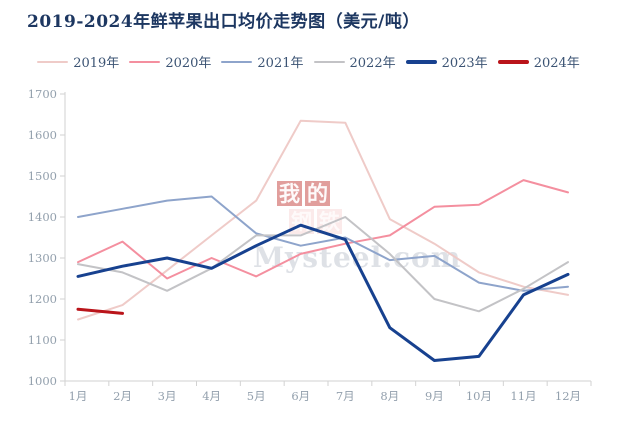 Image resolution: width=617 pixels, height=422 pixels. I want to click on x-axis-label: 3月, so click(167, 396).